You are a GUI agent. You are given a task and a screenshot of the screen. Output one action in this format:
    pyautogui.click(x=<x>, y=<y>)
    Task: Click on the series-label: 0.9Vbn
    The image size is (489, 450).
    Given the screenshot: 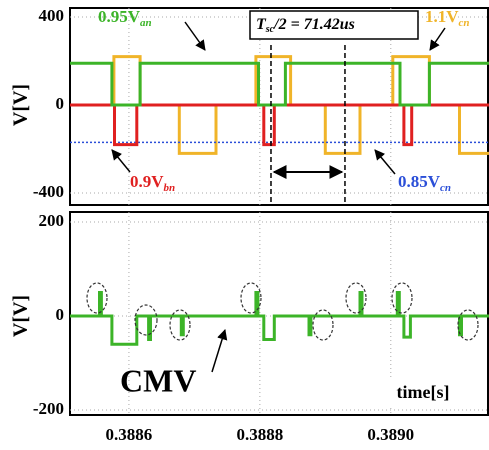 What is the action you would take?
    pyautogui.click(x=152, y=183)
    